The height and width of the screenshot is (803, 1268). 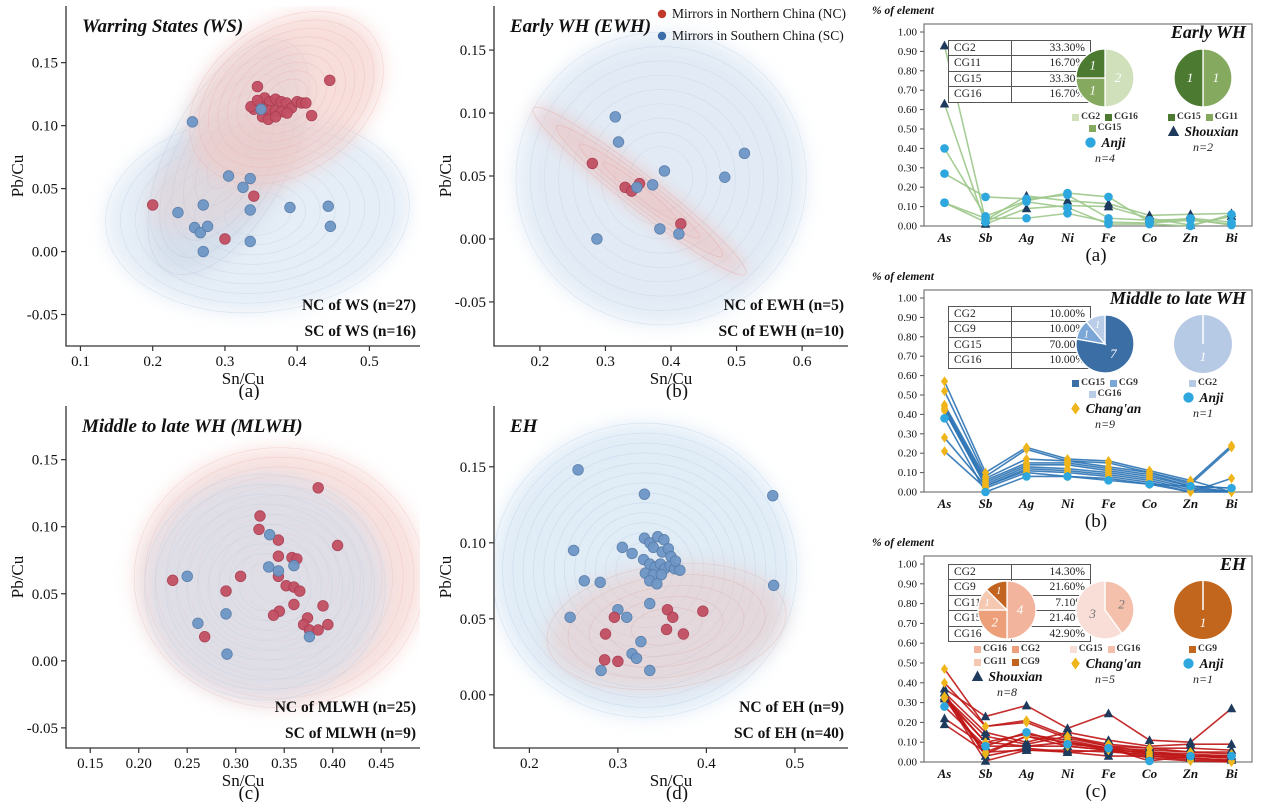 I want to click on pie-legend-row: CG11 CG9, so click(x=1007, y=662).